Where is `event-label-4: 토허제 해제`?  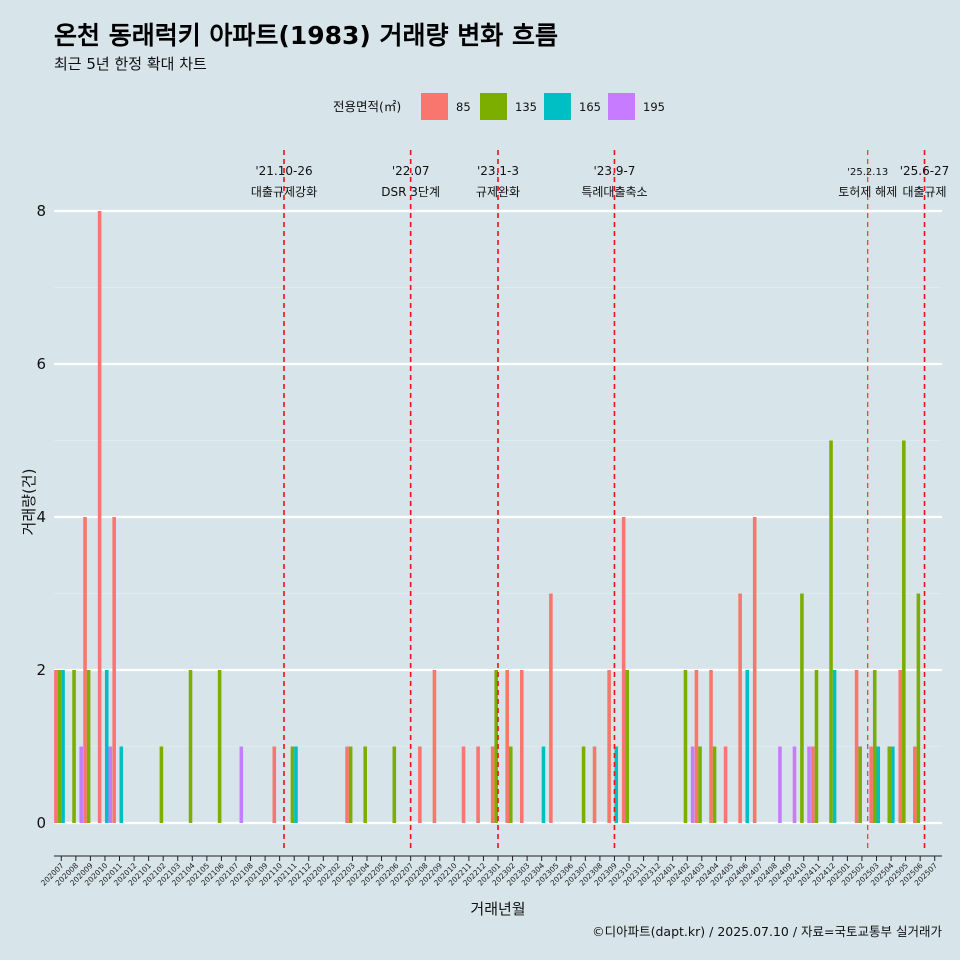
event-label-4: 토허제 해제 is located at coordinates (867, 192).